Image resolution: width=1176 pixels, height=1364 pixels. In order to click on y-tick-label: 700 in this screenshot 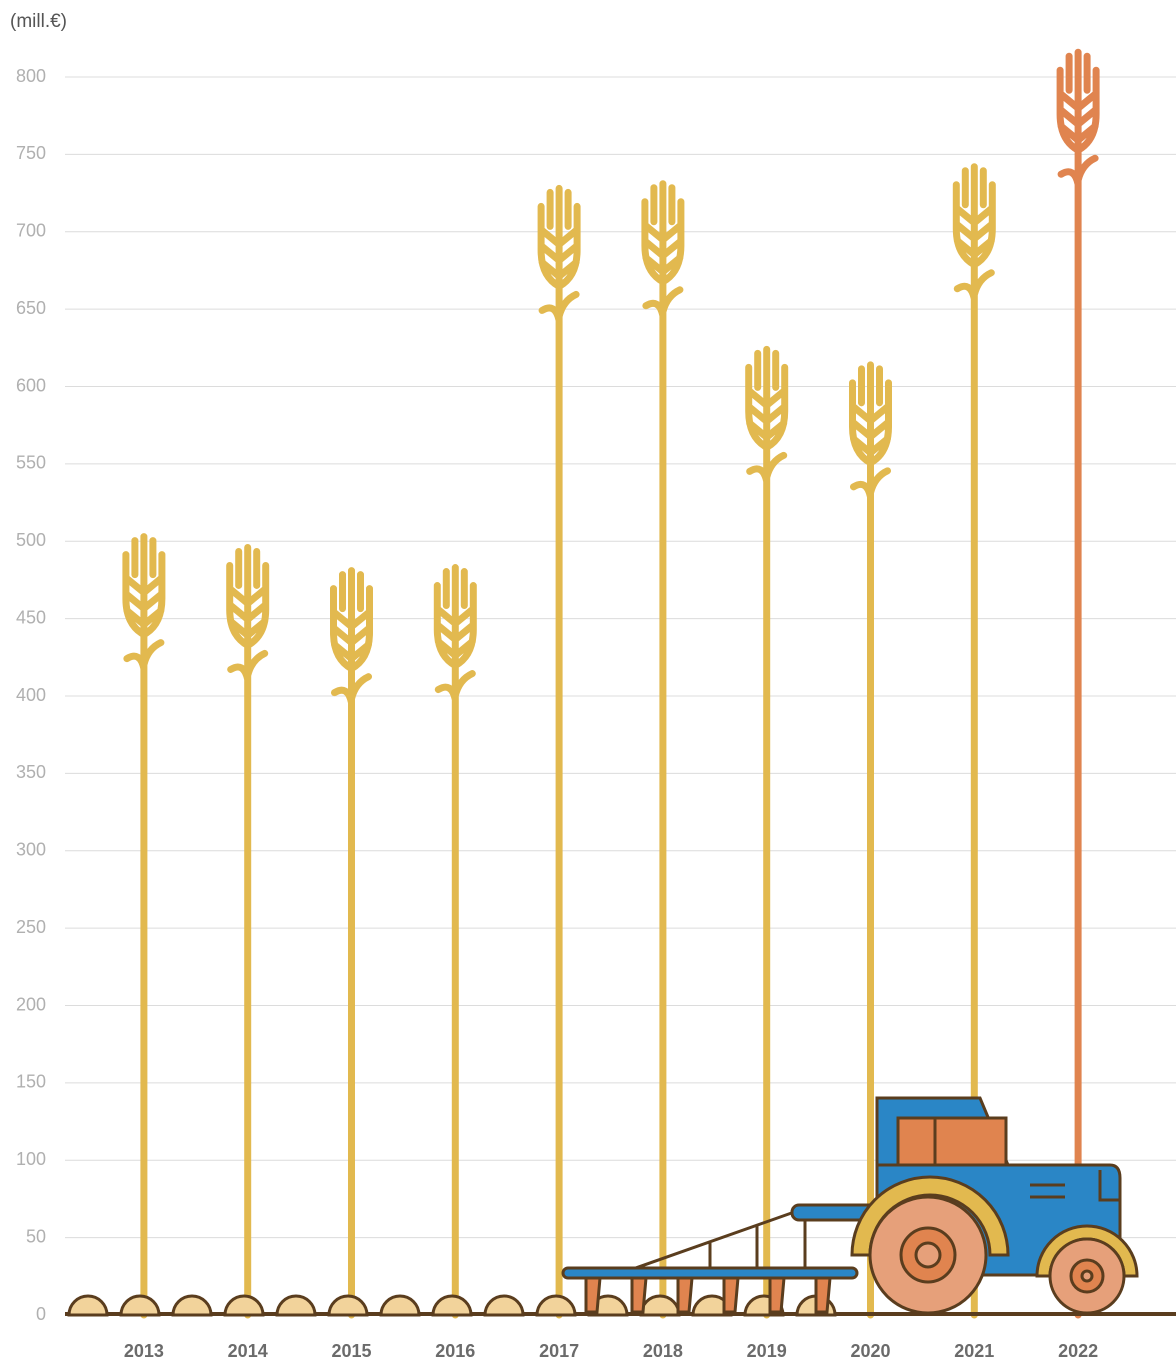, I will do `click(31, 231)`.